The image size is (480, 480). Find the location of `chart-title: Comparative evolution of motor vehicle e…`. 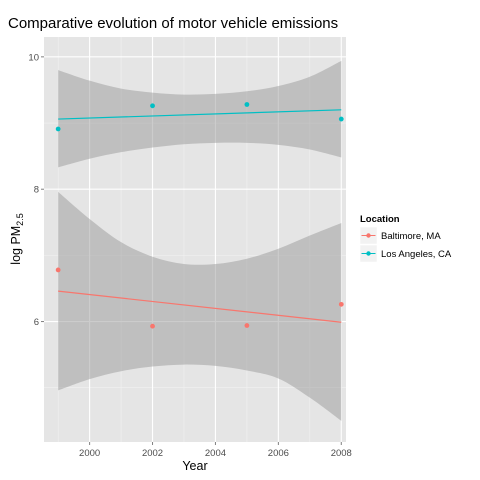

chart-title: Comparative evolution of motor vehicle e… is located at coordinates (173, 23).